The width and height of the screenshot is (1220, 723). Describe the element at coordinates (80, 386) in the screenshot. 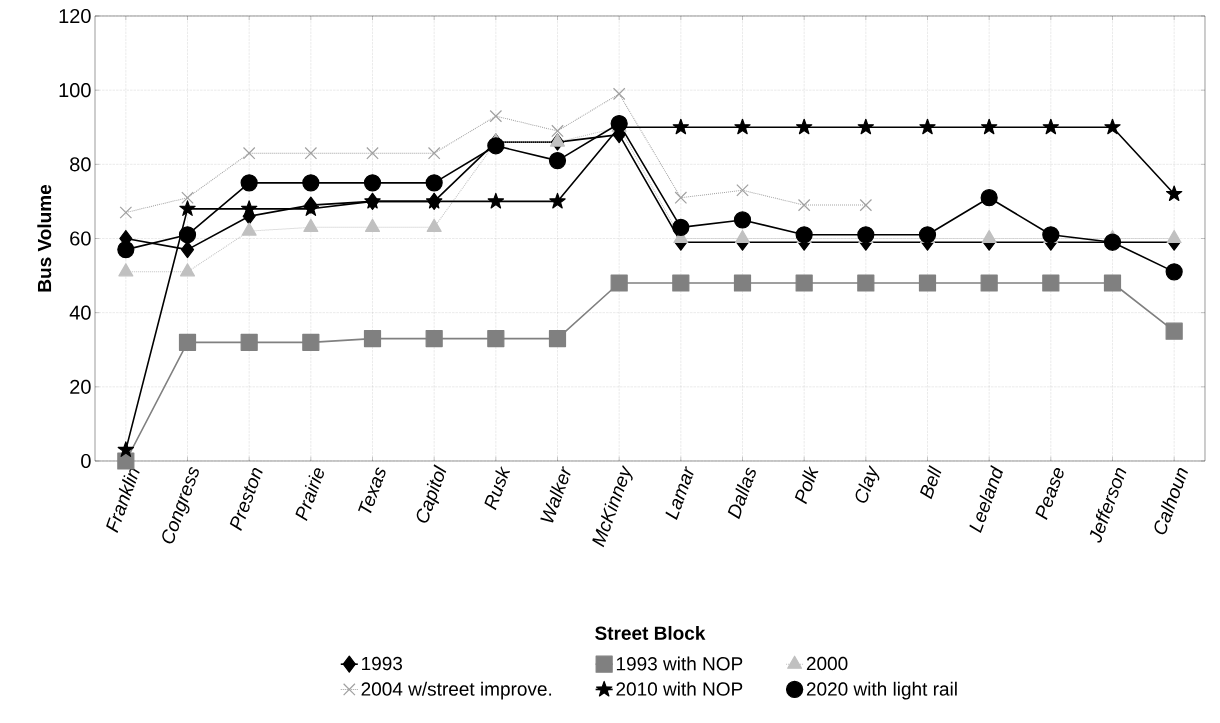

I see `y-tick-label: 20` at that location.